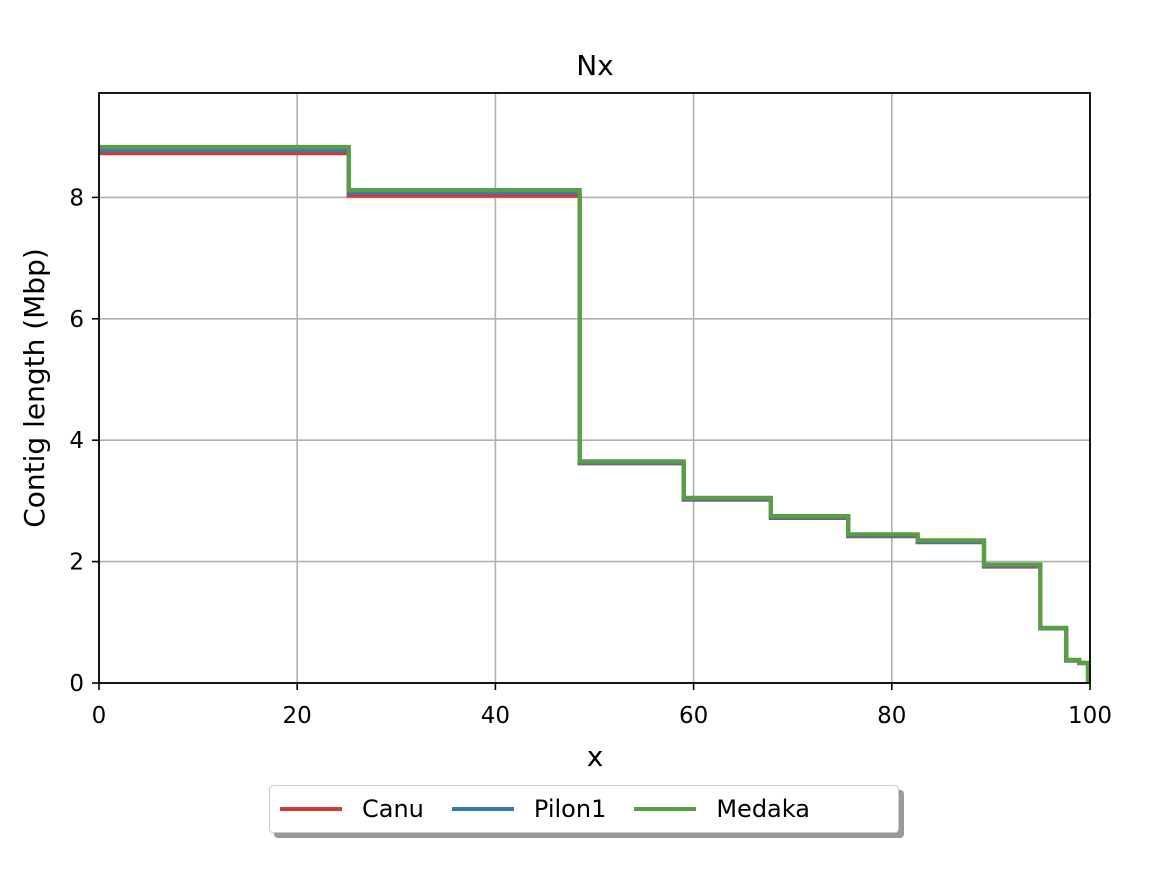  What do you see at coordinates (1090, 716) in the screenshot?
I see `x-tick-label: 100` at bounding box center [1090, 716].